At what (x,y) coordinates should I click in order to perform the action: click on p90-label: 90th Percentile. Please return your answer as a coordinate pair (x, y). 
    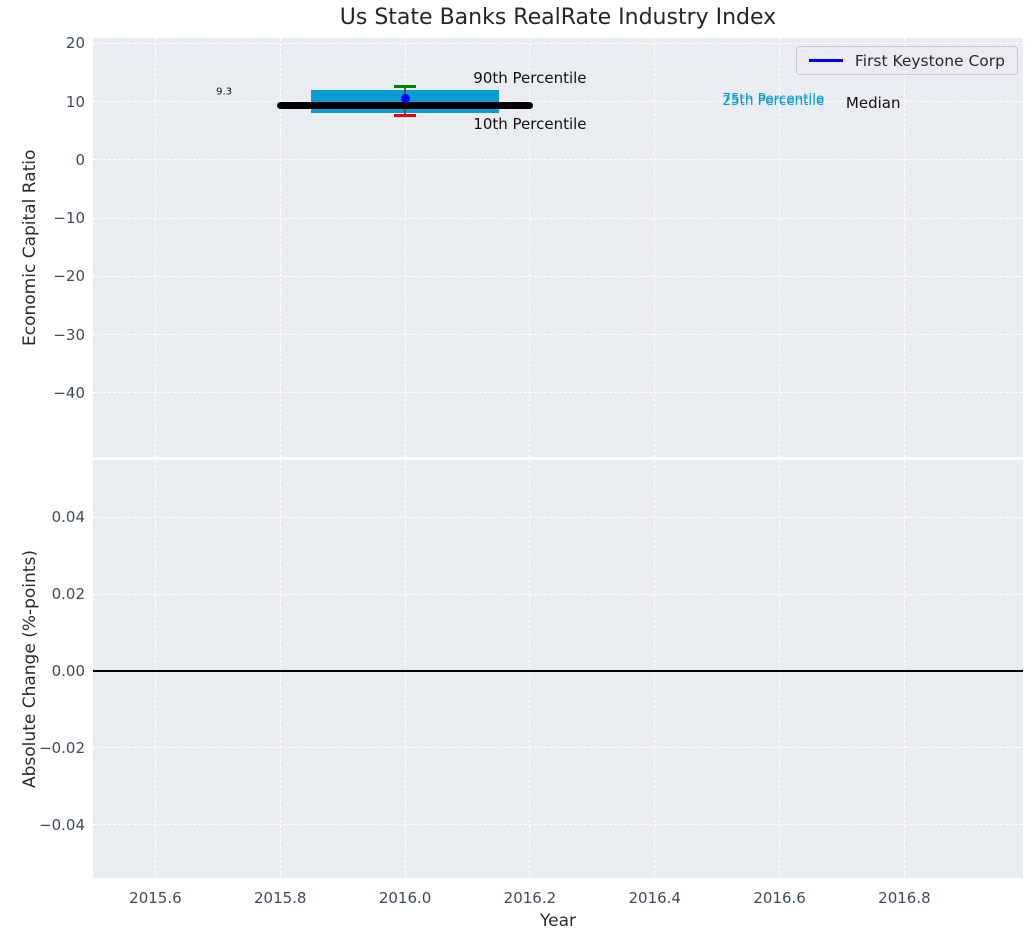
    Looking at the image, I should click on (530, 78).